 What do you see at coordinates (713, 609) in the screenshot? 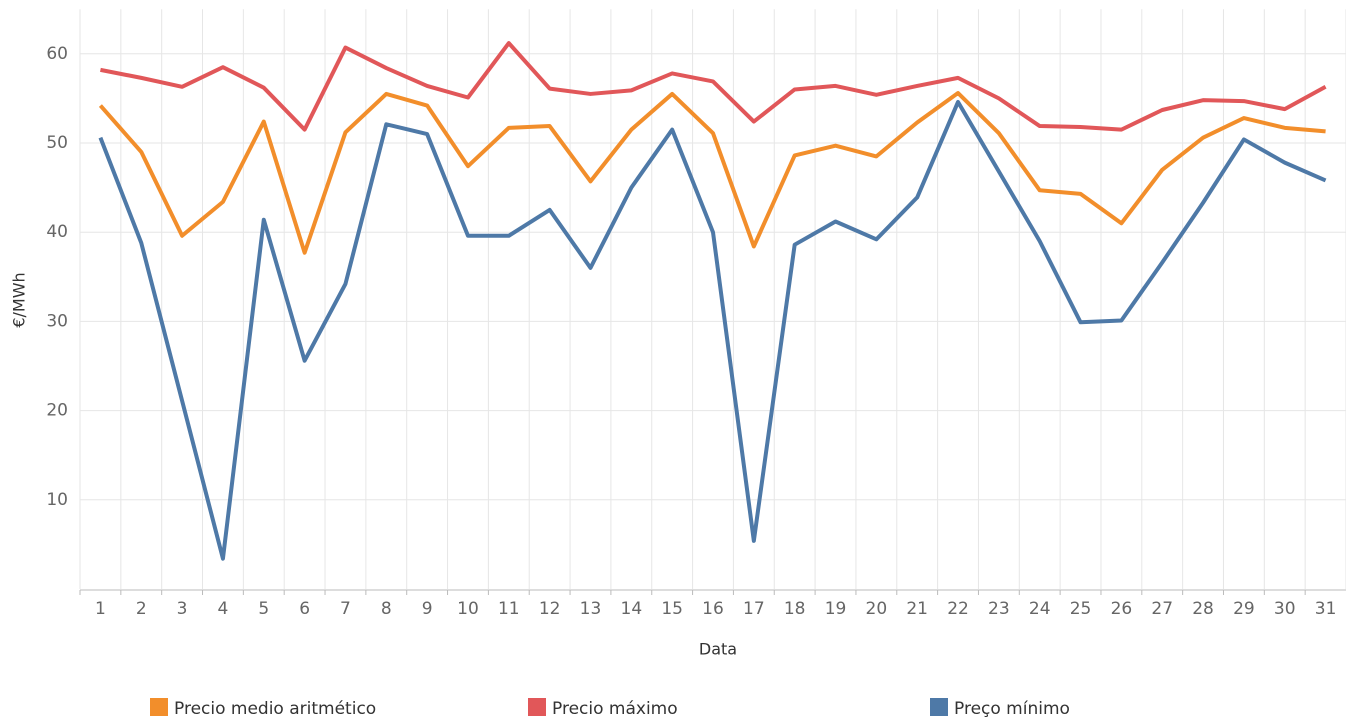
I see `x-tick-label: 16` at bounding box center [713, 609].